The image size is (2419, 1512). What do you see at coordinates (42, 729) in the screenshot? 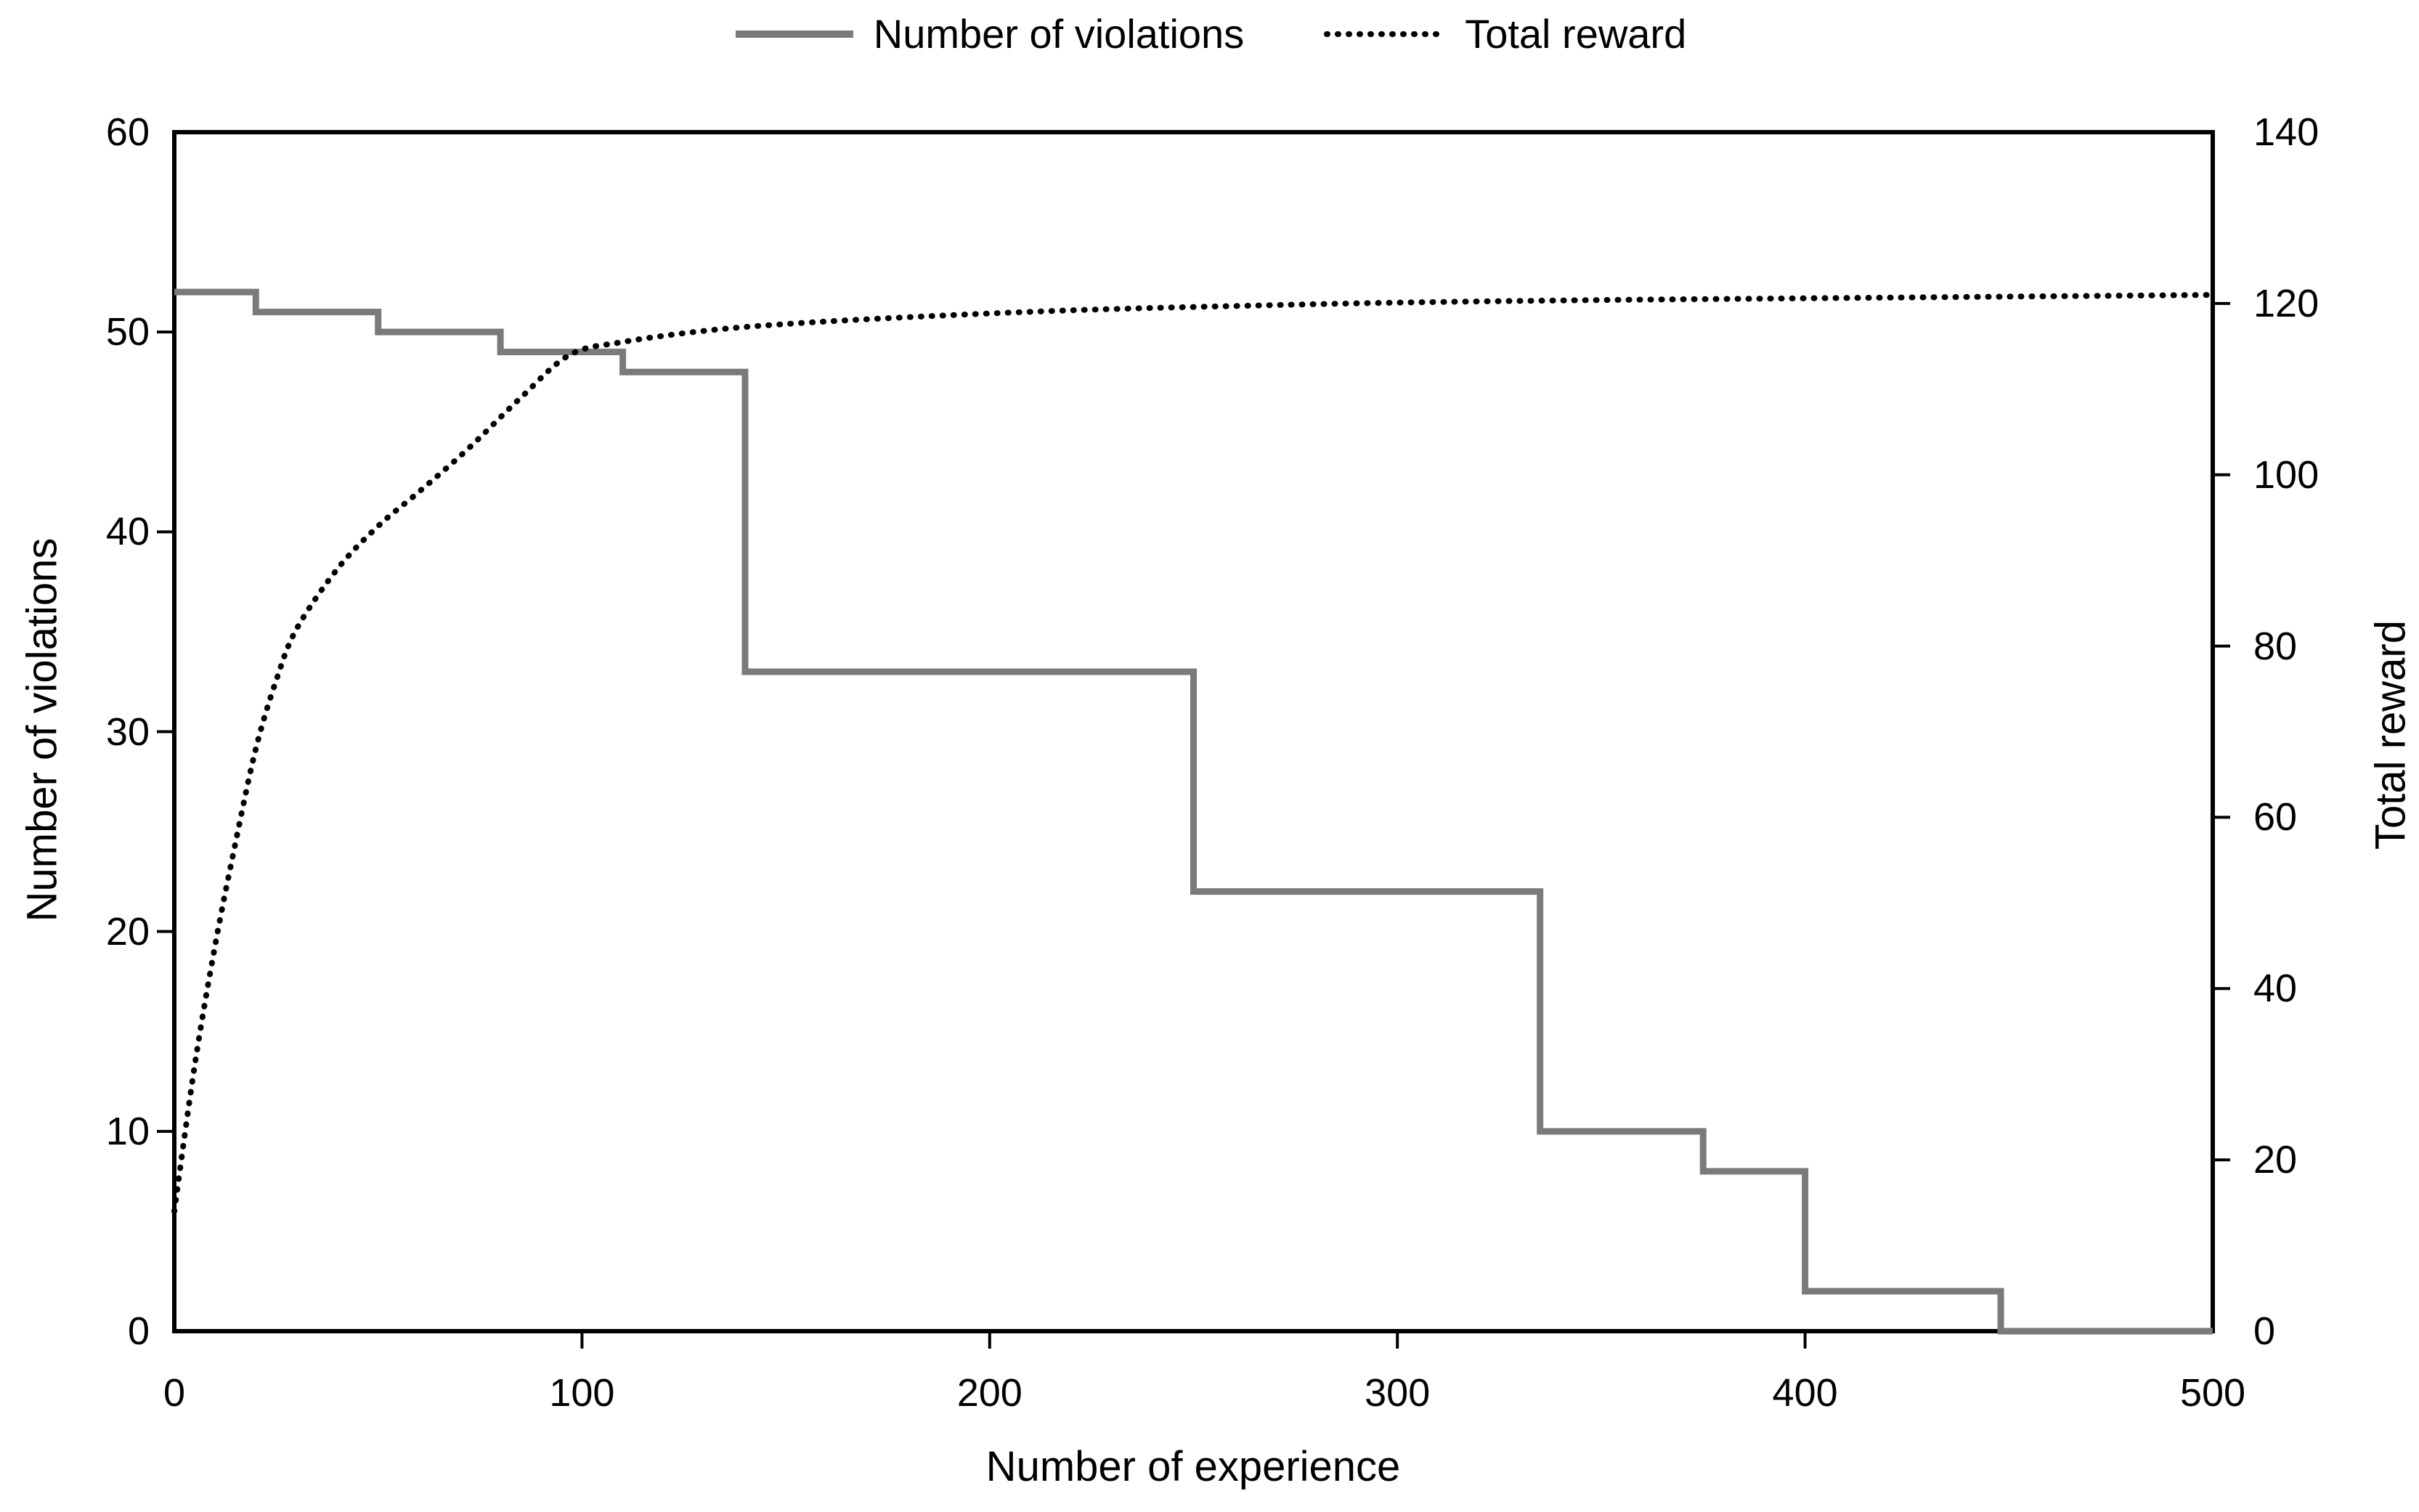
I see `left-axis-title: Number of violations` at bounding box center [42, 729].